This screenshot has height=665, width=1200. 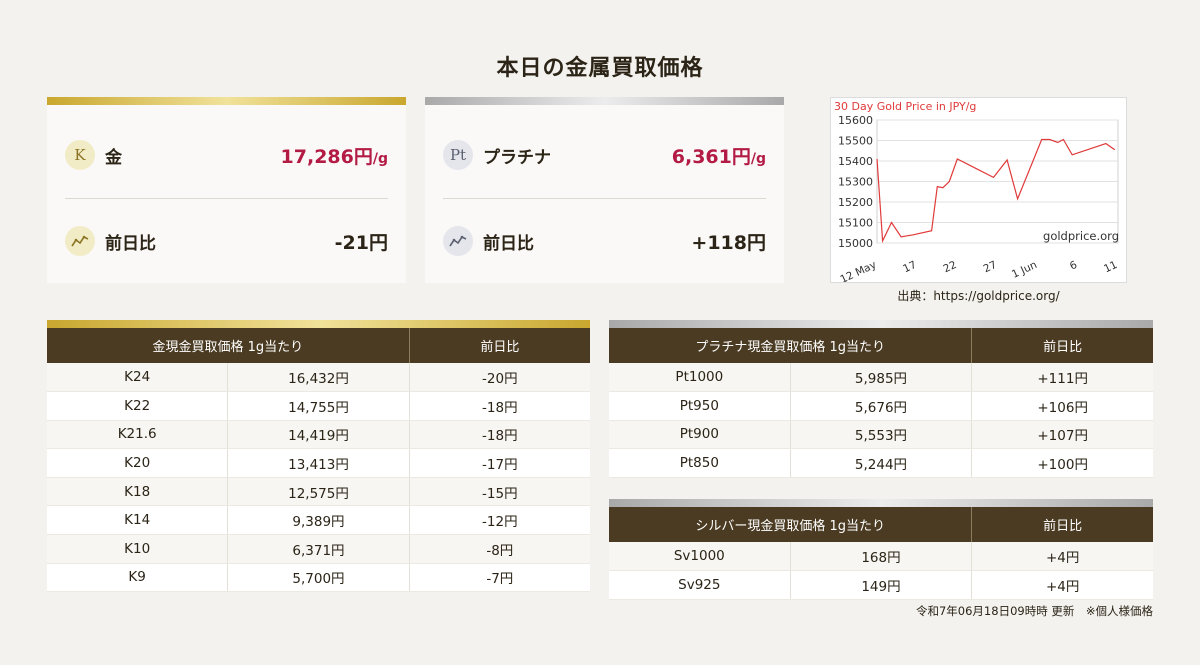 I want to click on gold-change-value: -21円, so click(x=361, y=242).